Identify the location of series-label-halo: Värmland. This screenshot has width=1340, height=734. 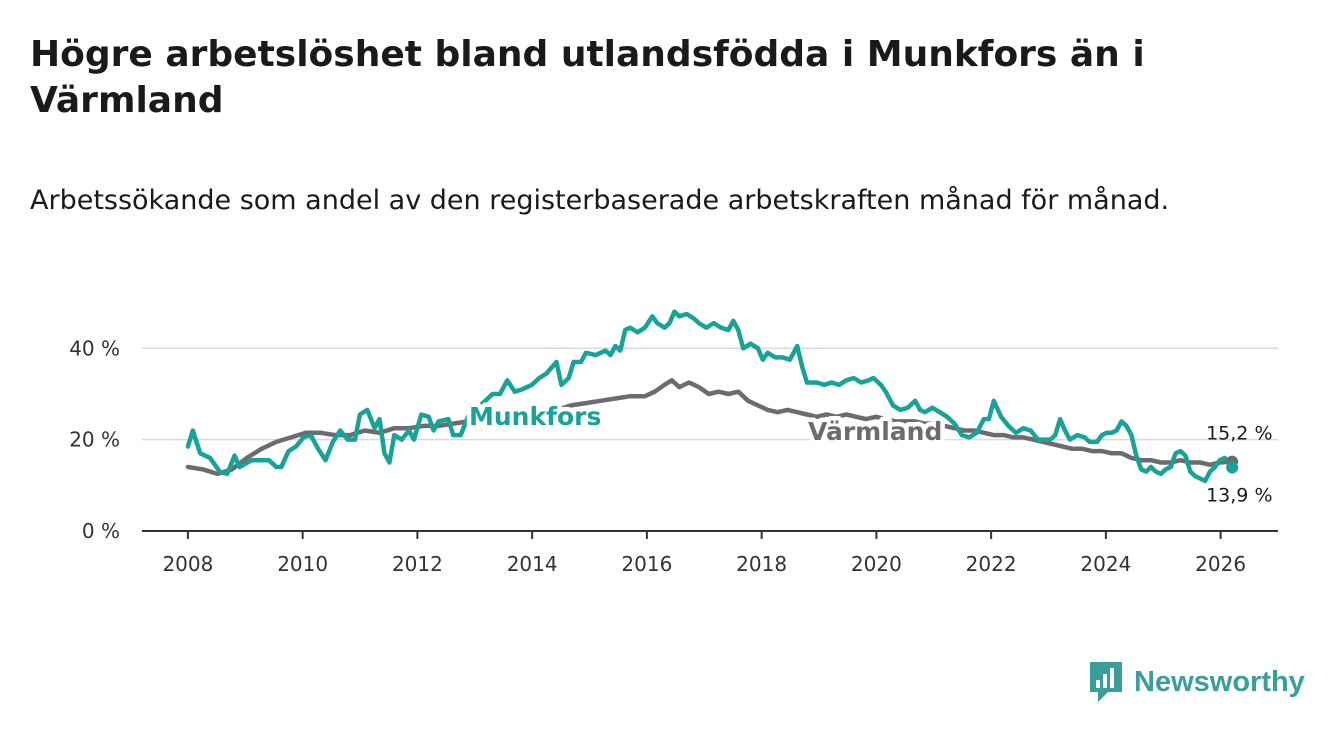
(875, 431).